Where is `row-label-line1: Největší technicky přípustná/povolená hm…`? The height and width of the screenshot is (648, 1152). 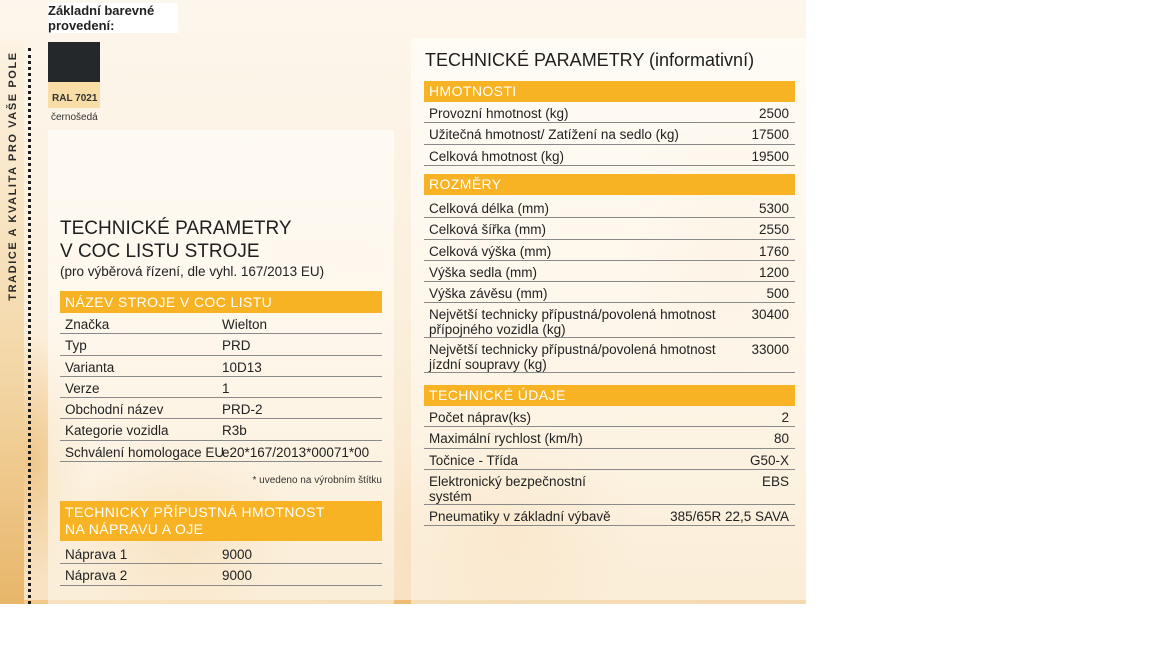 row-label-line1: Největší technicky přípustná/povolená hm… is located at coordinates (572, 350).